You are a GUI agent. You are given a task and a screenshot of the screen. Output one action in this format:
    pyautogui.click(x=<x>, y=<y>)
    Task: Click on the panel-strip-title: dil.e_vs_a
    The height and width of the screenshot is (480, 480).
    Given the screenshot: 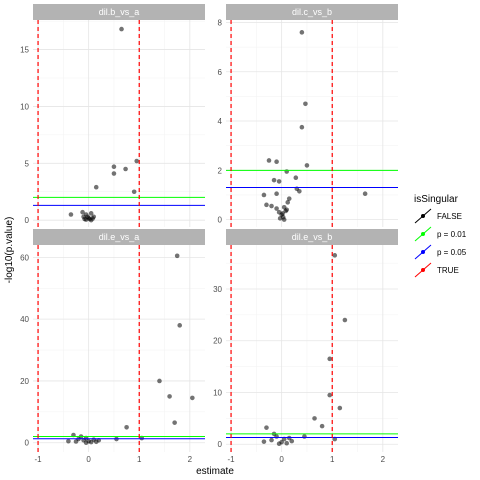 What is the action you would take?
    pyautogui.click(x=119, y=237)
    